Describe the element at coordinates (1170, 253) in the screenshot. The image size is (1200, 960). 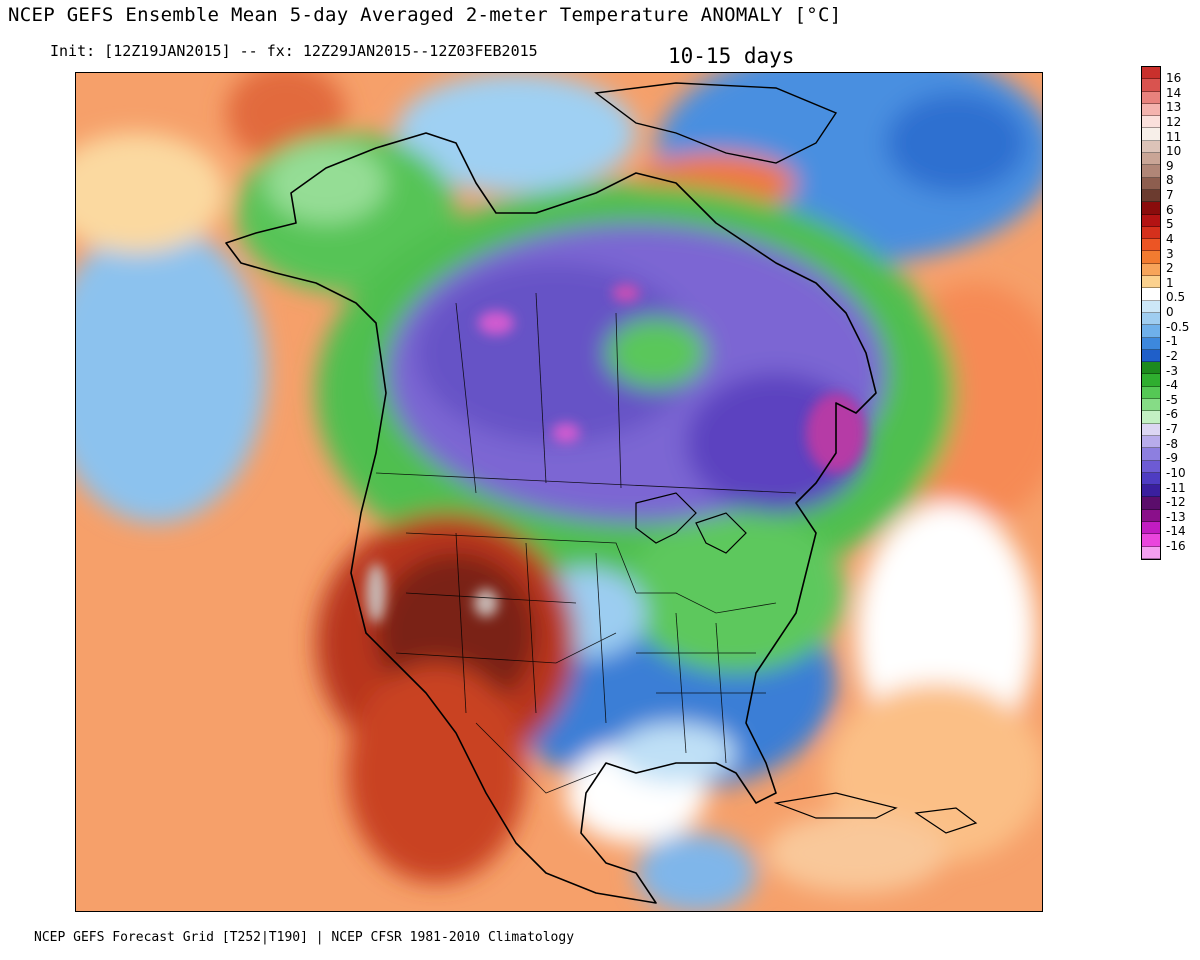
I see `color-scale-tick-label: 3` at that location.